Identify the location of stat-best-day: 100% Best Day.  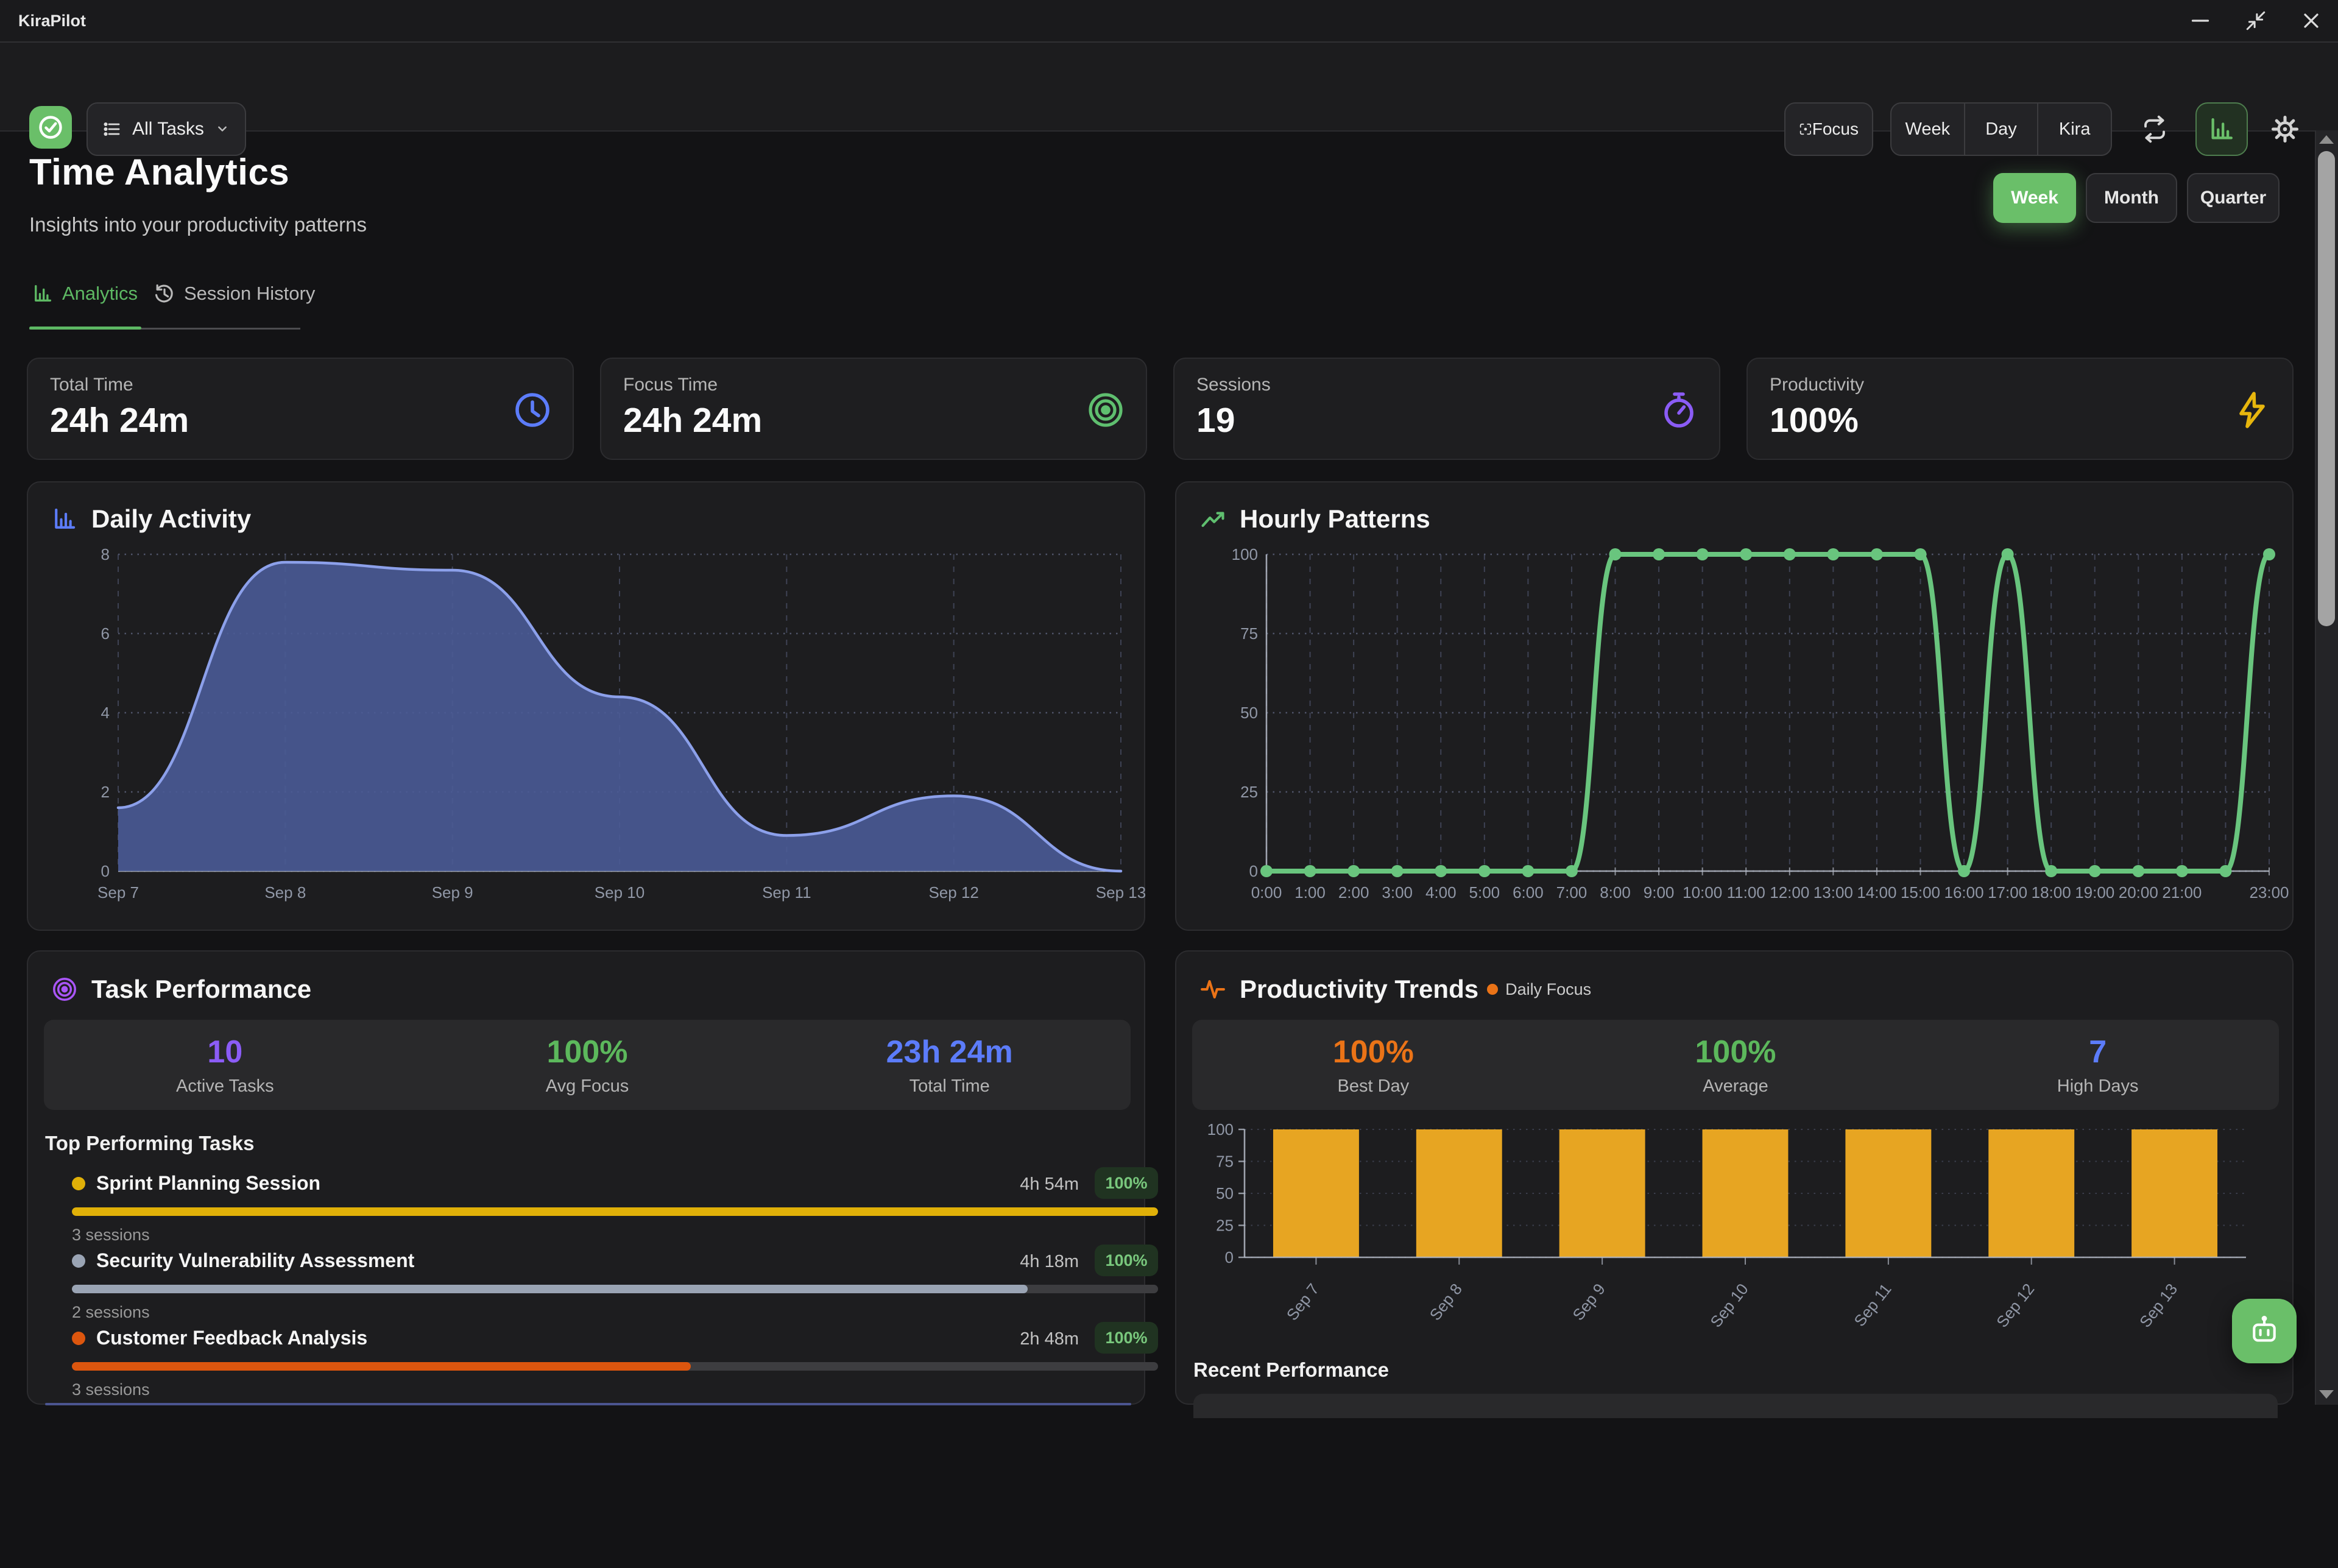
(1373, 1065).